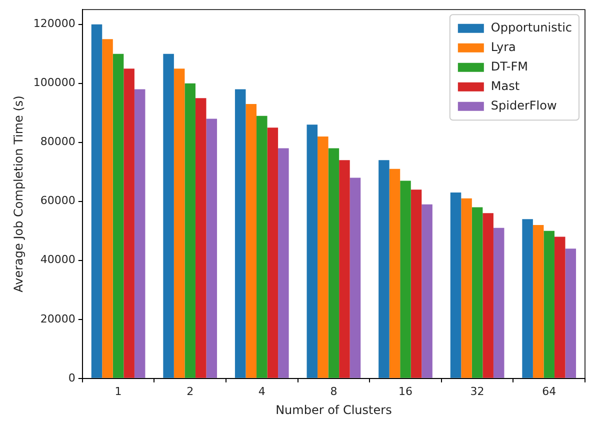 The height and width of the screenshot is (424, 589). What do you see at coordinates (54, 83) in the screenshot?
I see `y-tick-label: 100000` at bounding box center [54, 83].